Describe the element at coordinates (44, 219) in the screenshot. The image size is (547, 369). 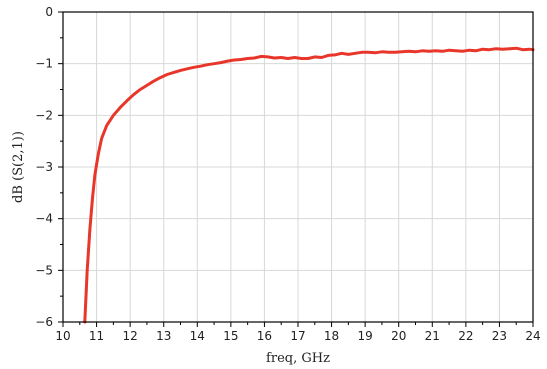
I see `y-tick-label: −4` at that location.